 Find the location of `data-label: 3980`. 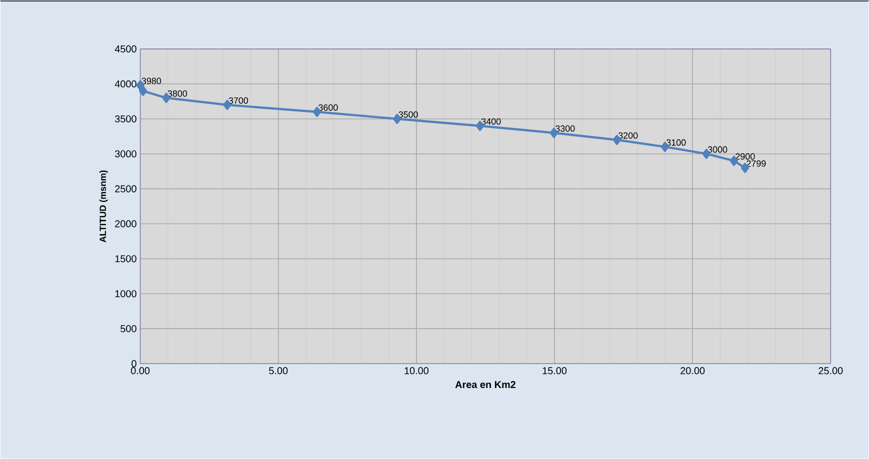

data-label: 3980 is located at coordinates (152, 81).